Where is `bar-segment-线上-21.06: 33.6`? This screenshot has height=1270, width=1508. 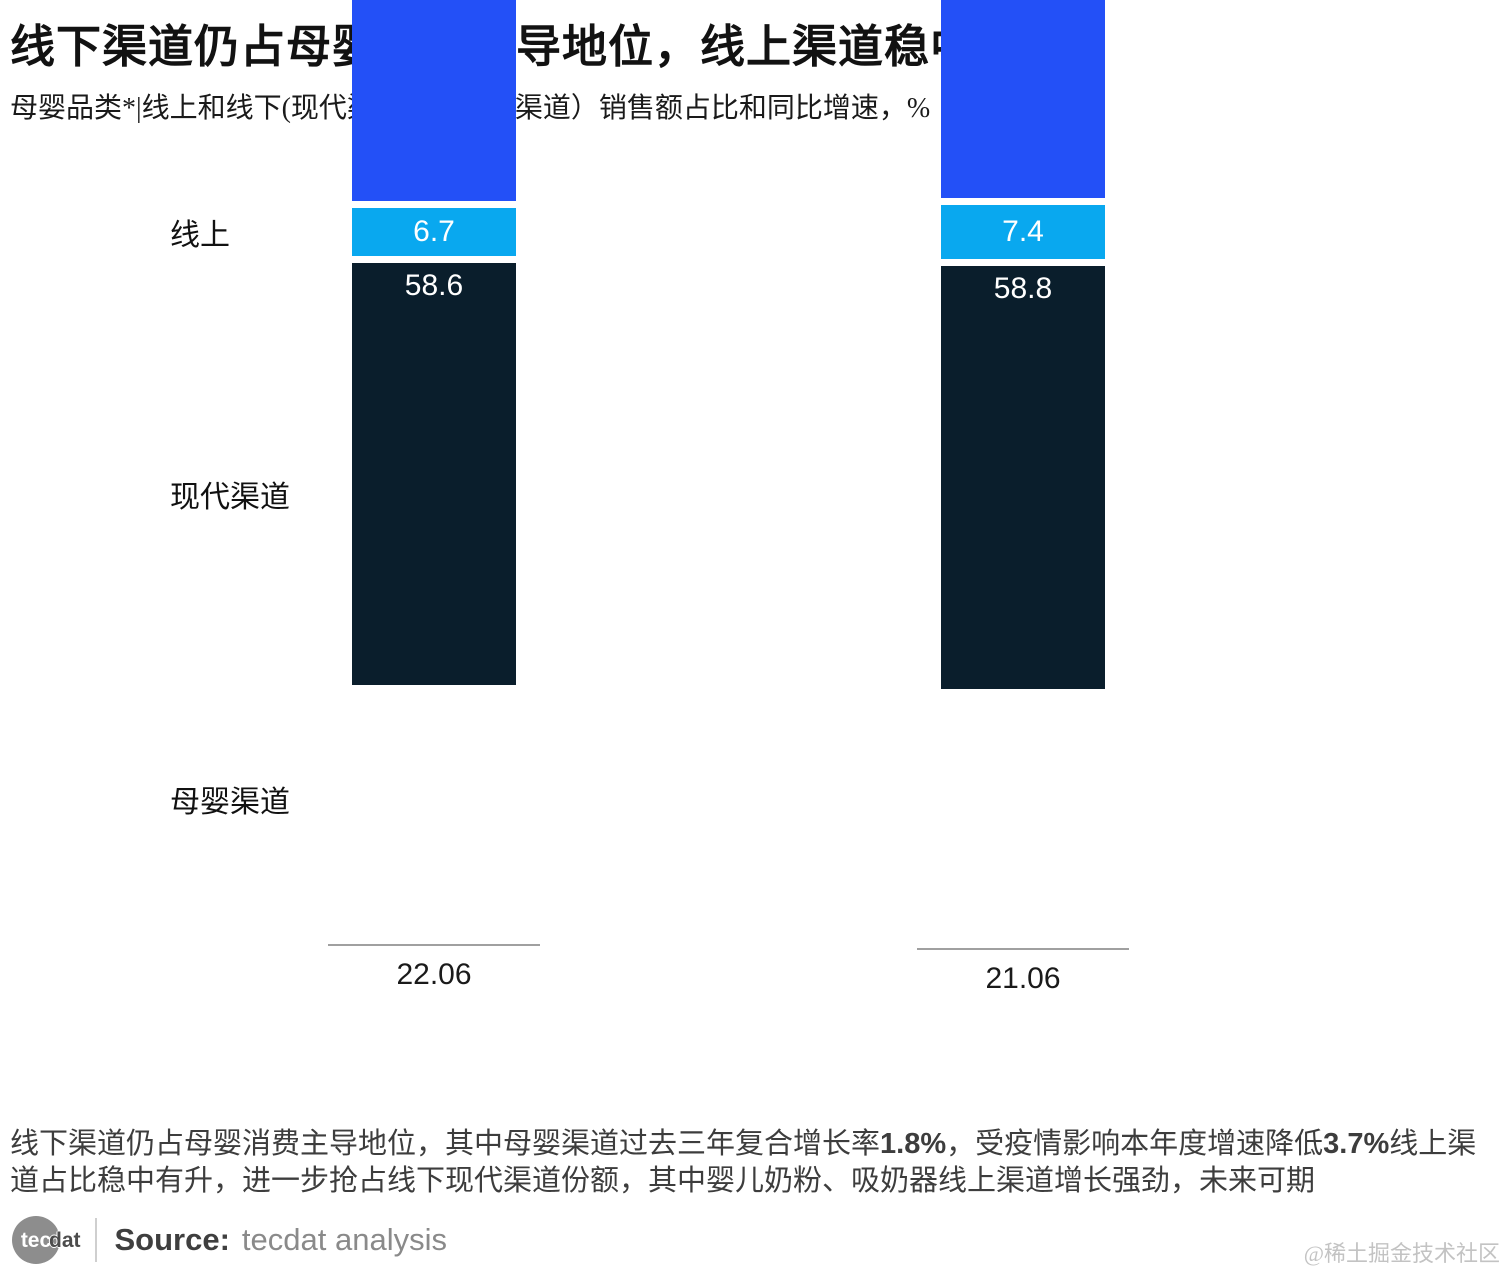 bar-segment-线上-21.06: 33.6 is located at coordinates (1023, 99).